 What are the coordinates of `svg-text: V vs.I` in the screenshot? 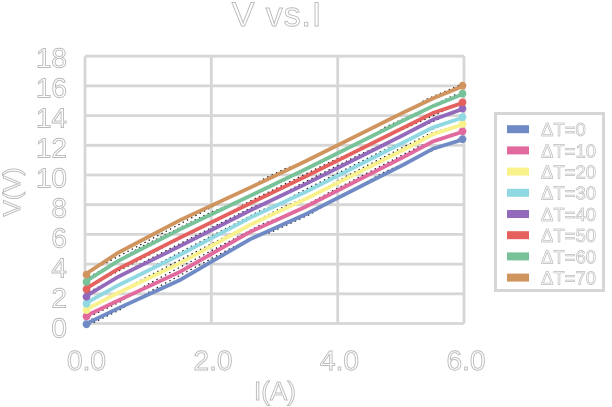 It's located at (277, 17).